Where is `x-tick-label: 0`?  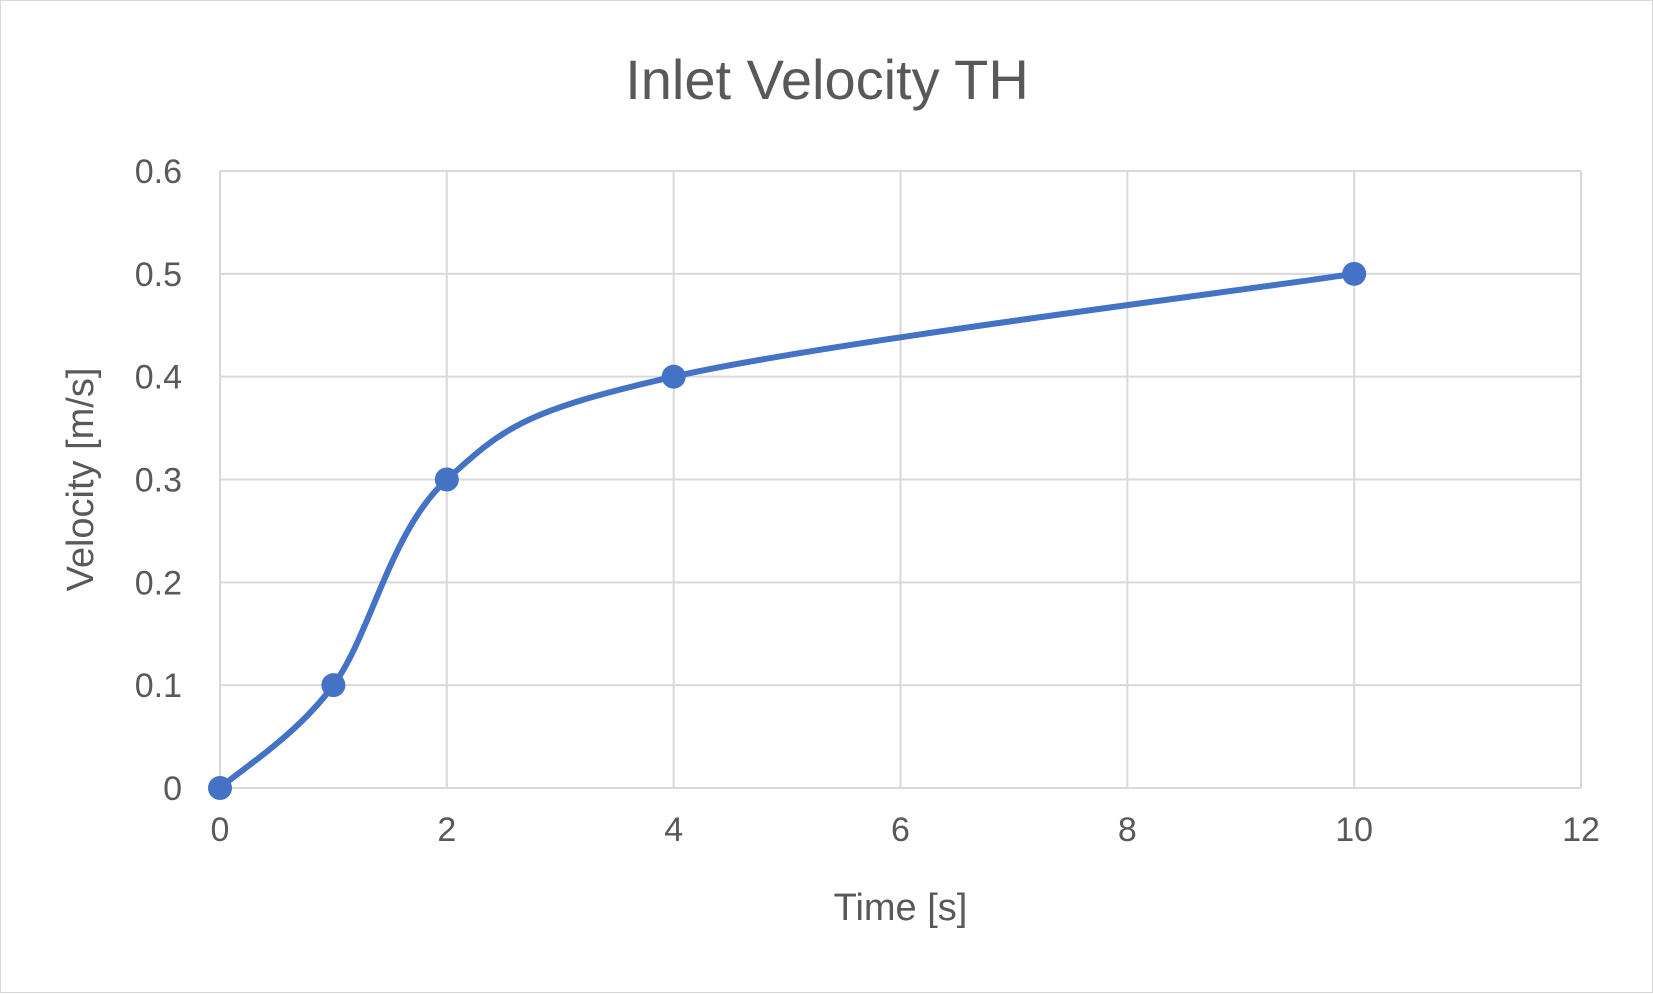
x-tick-label: 0 is located at coordinates (220, 830).